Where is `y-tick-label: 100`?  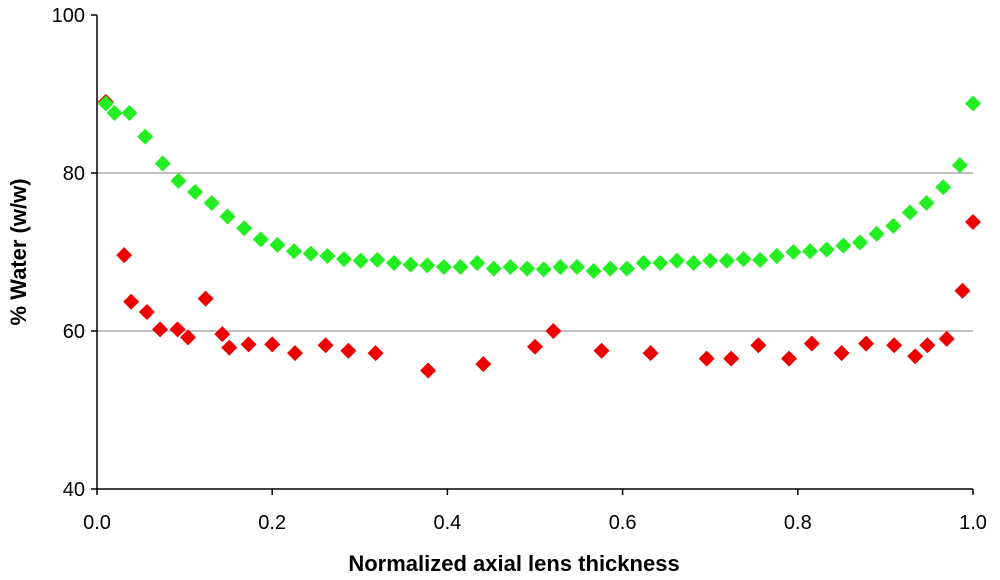
y-tick-label: 100 is located at coordinates (68, 16).